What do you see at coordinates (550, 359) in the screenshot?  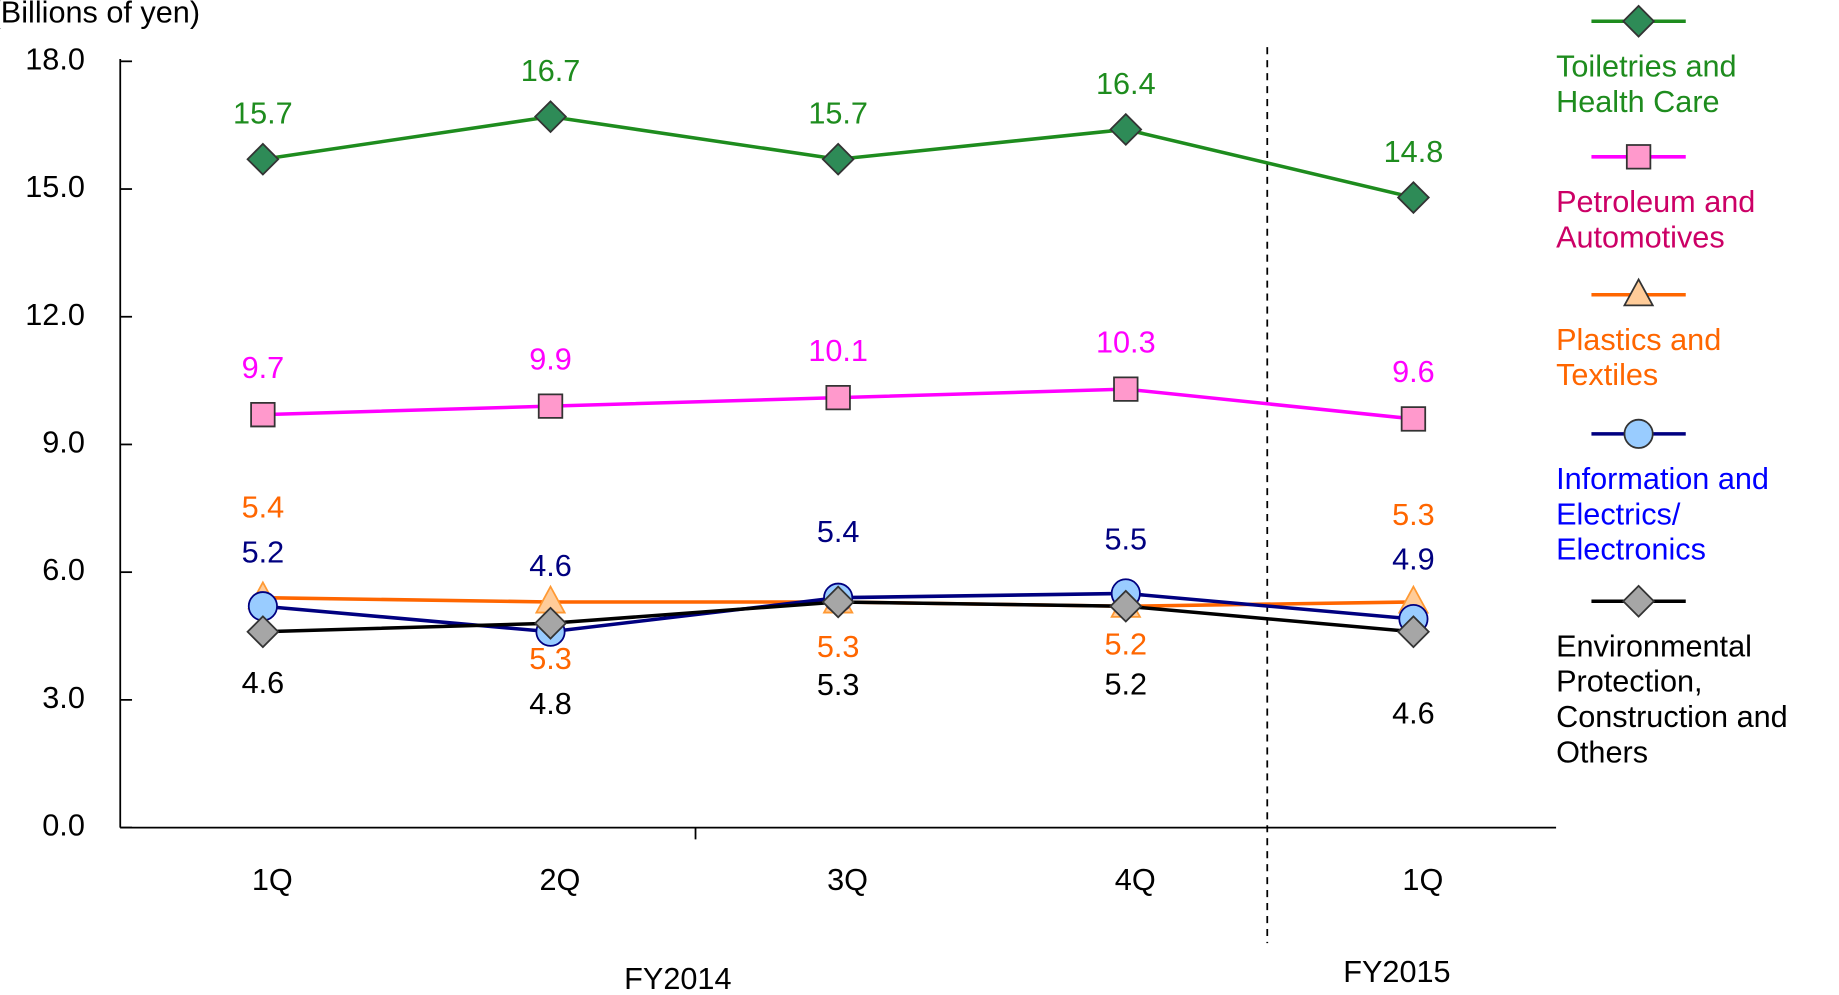 I see `data-label: 9.9` at bounding box center [550, 359].